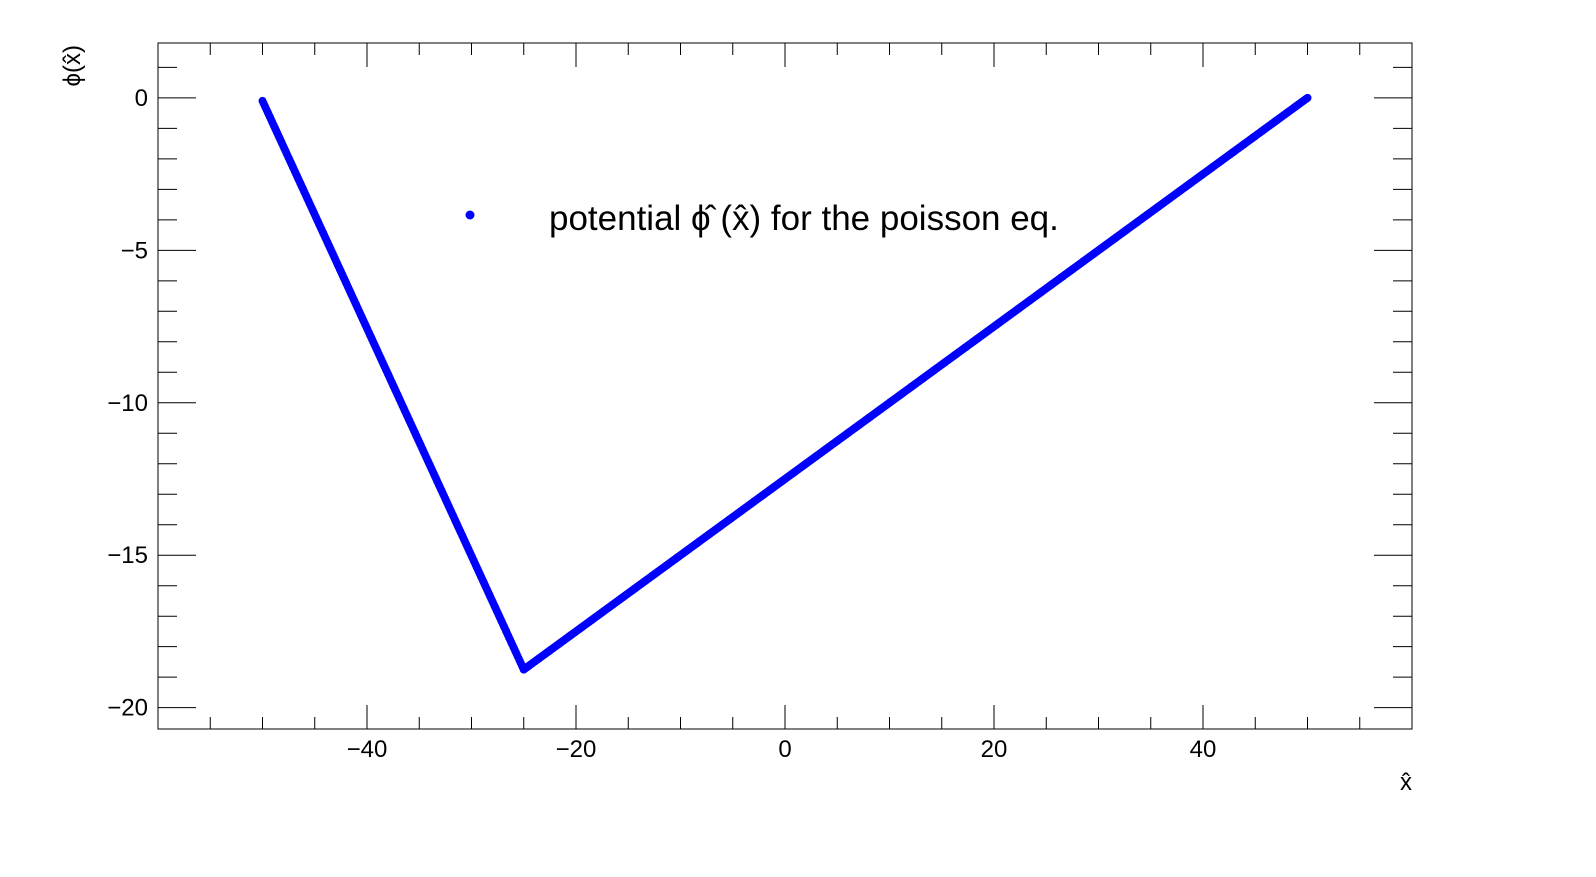  Describe the element at coordinates (1203, 749) in the screenshot. I see `x-tick-label: 40` at that location.